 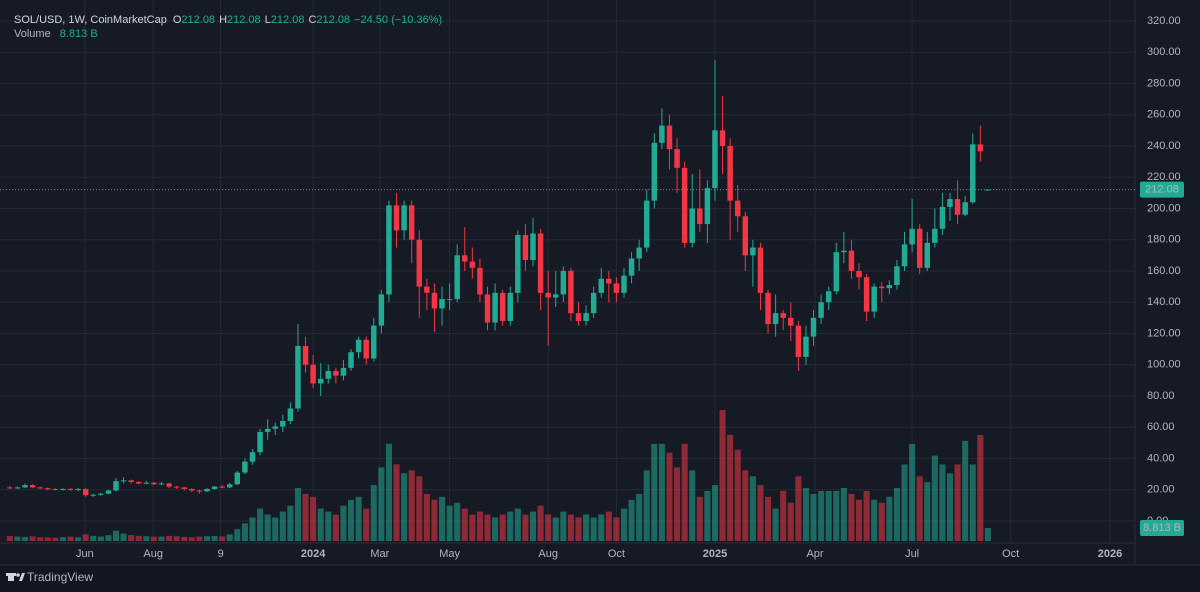 I want to click on change: −24.50 (−10.36%), so click(x=398, y=20).